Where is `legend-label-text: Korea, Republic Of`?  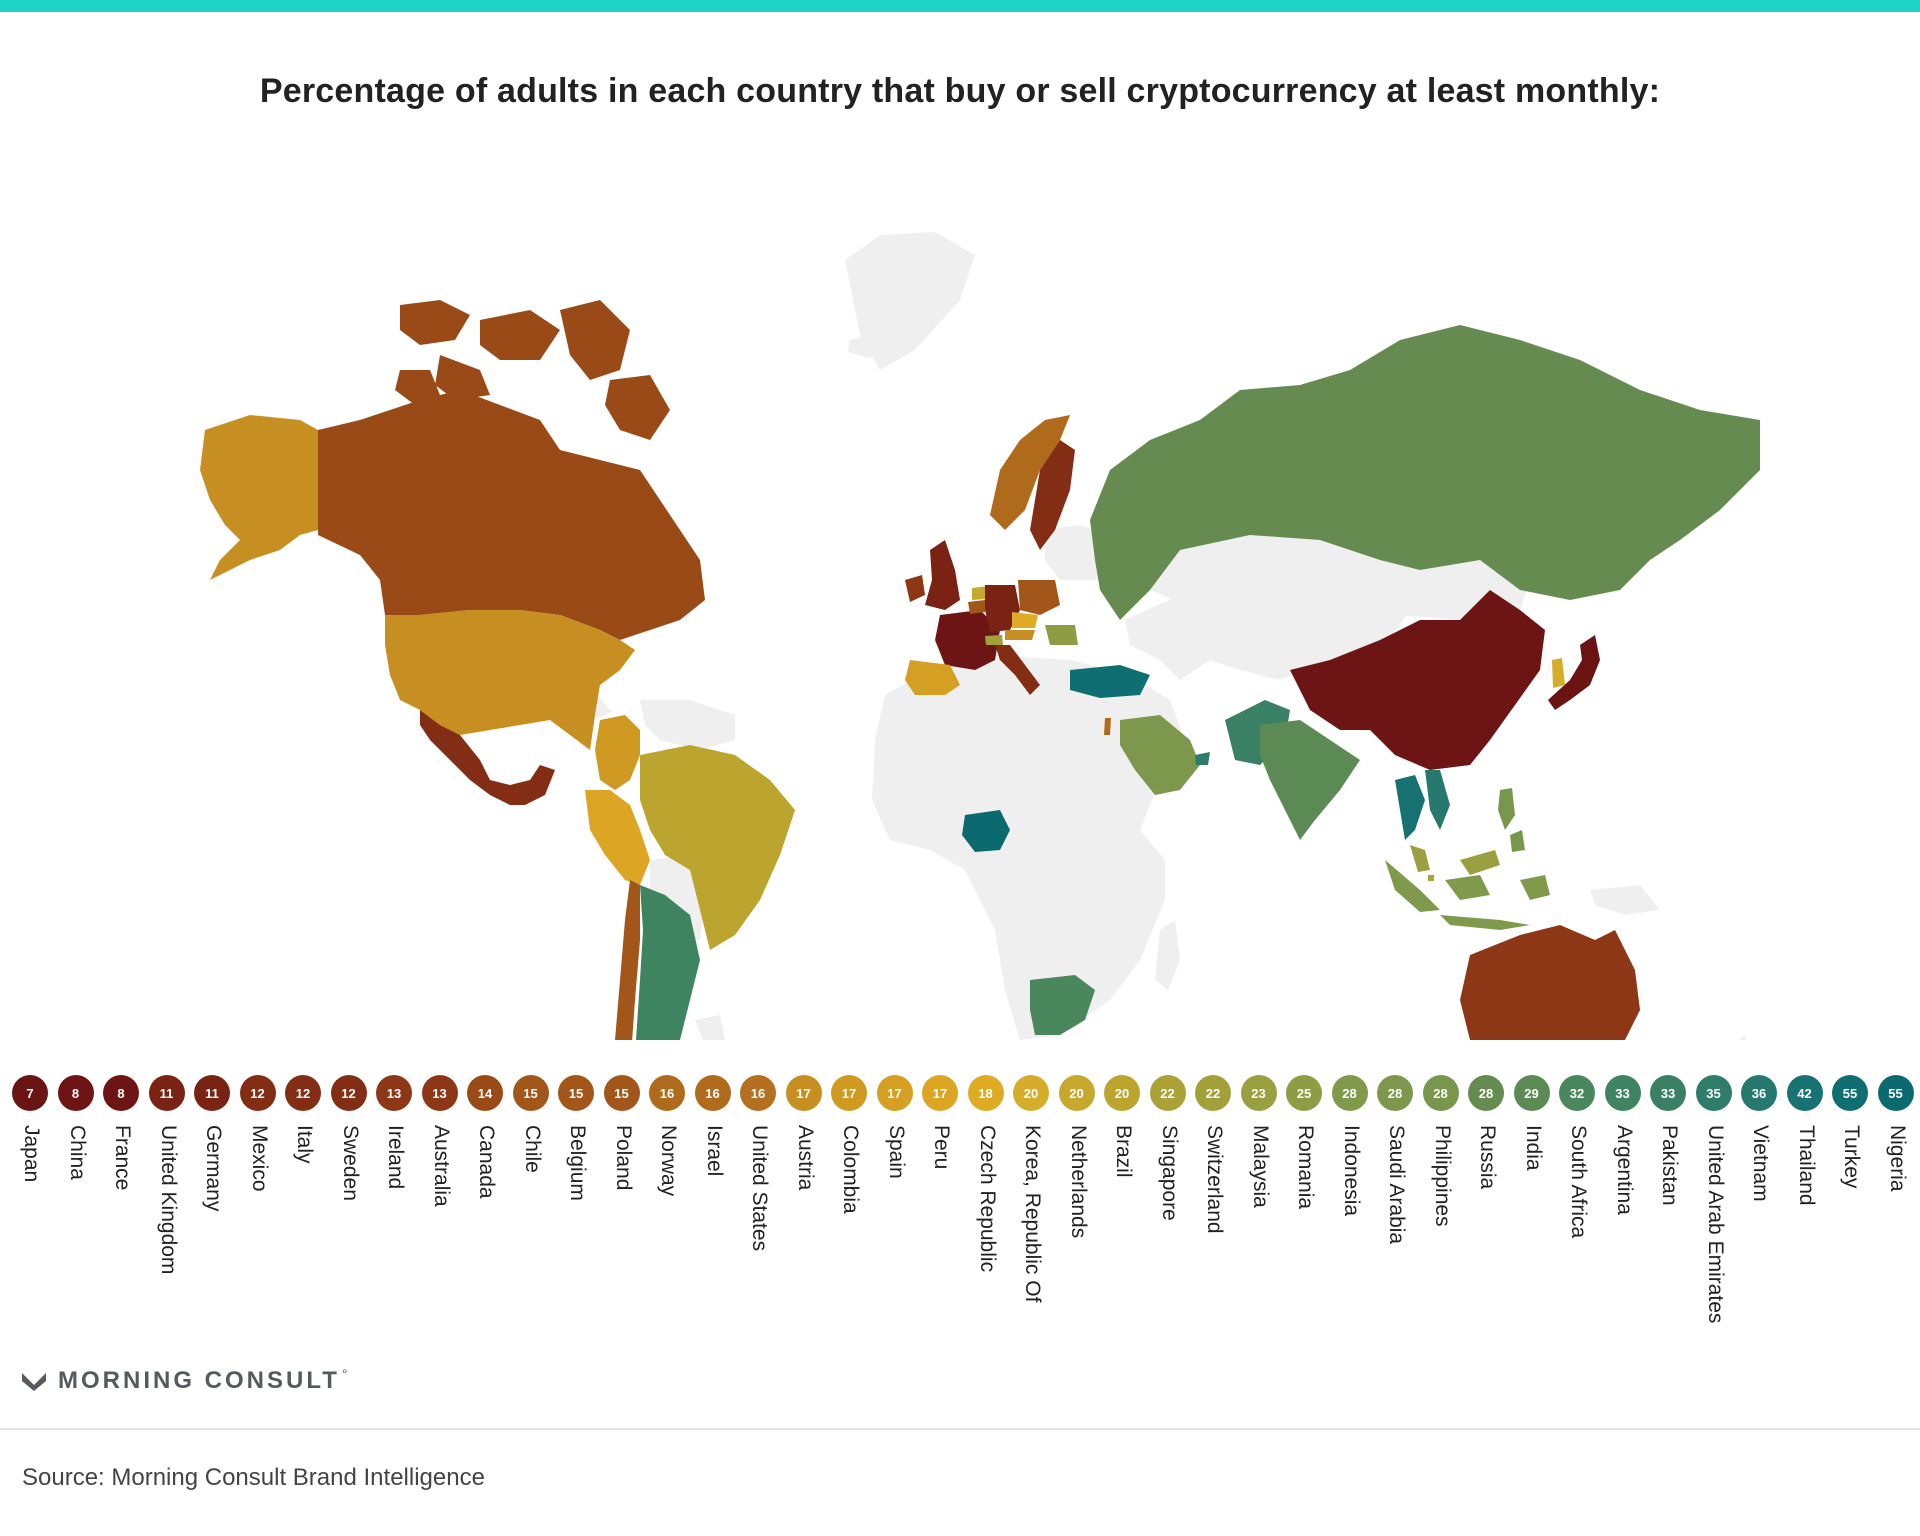 legend-label-text: Korea, Republic Of is located at coordinates (1032, 1214).